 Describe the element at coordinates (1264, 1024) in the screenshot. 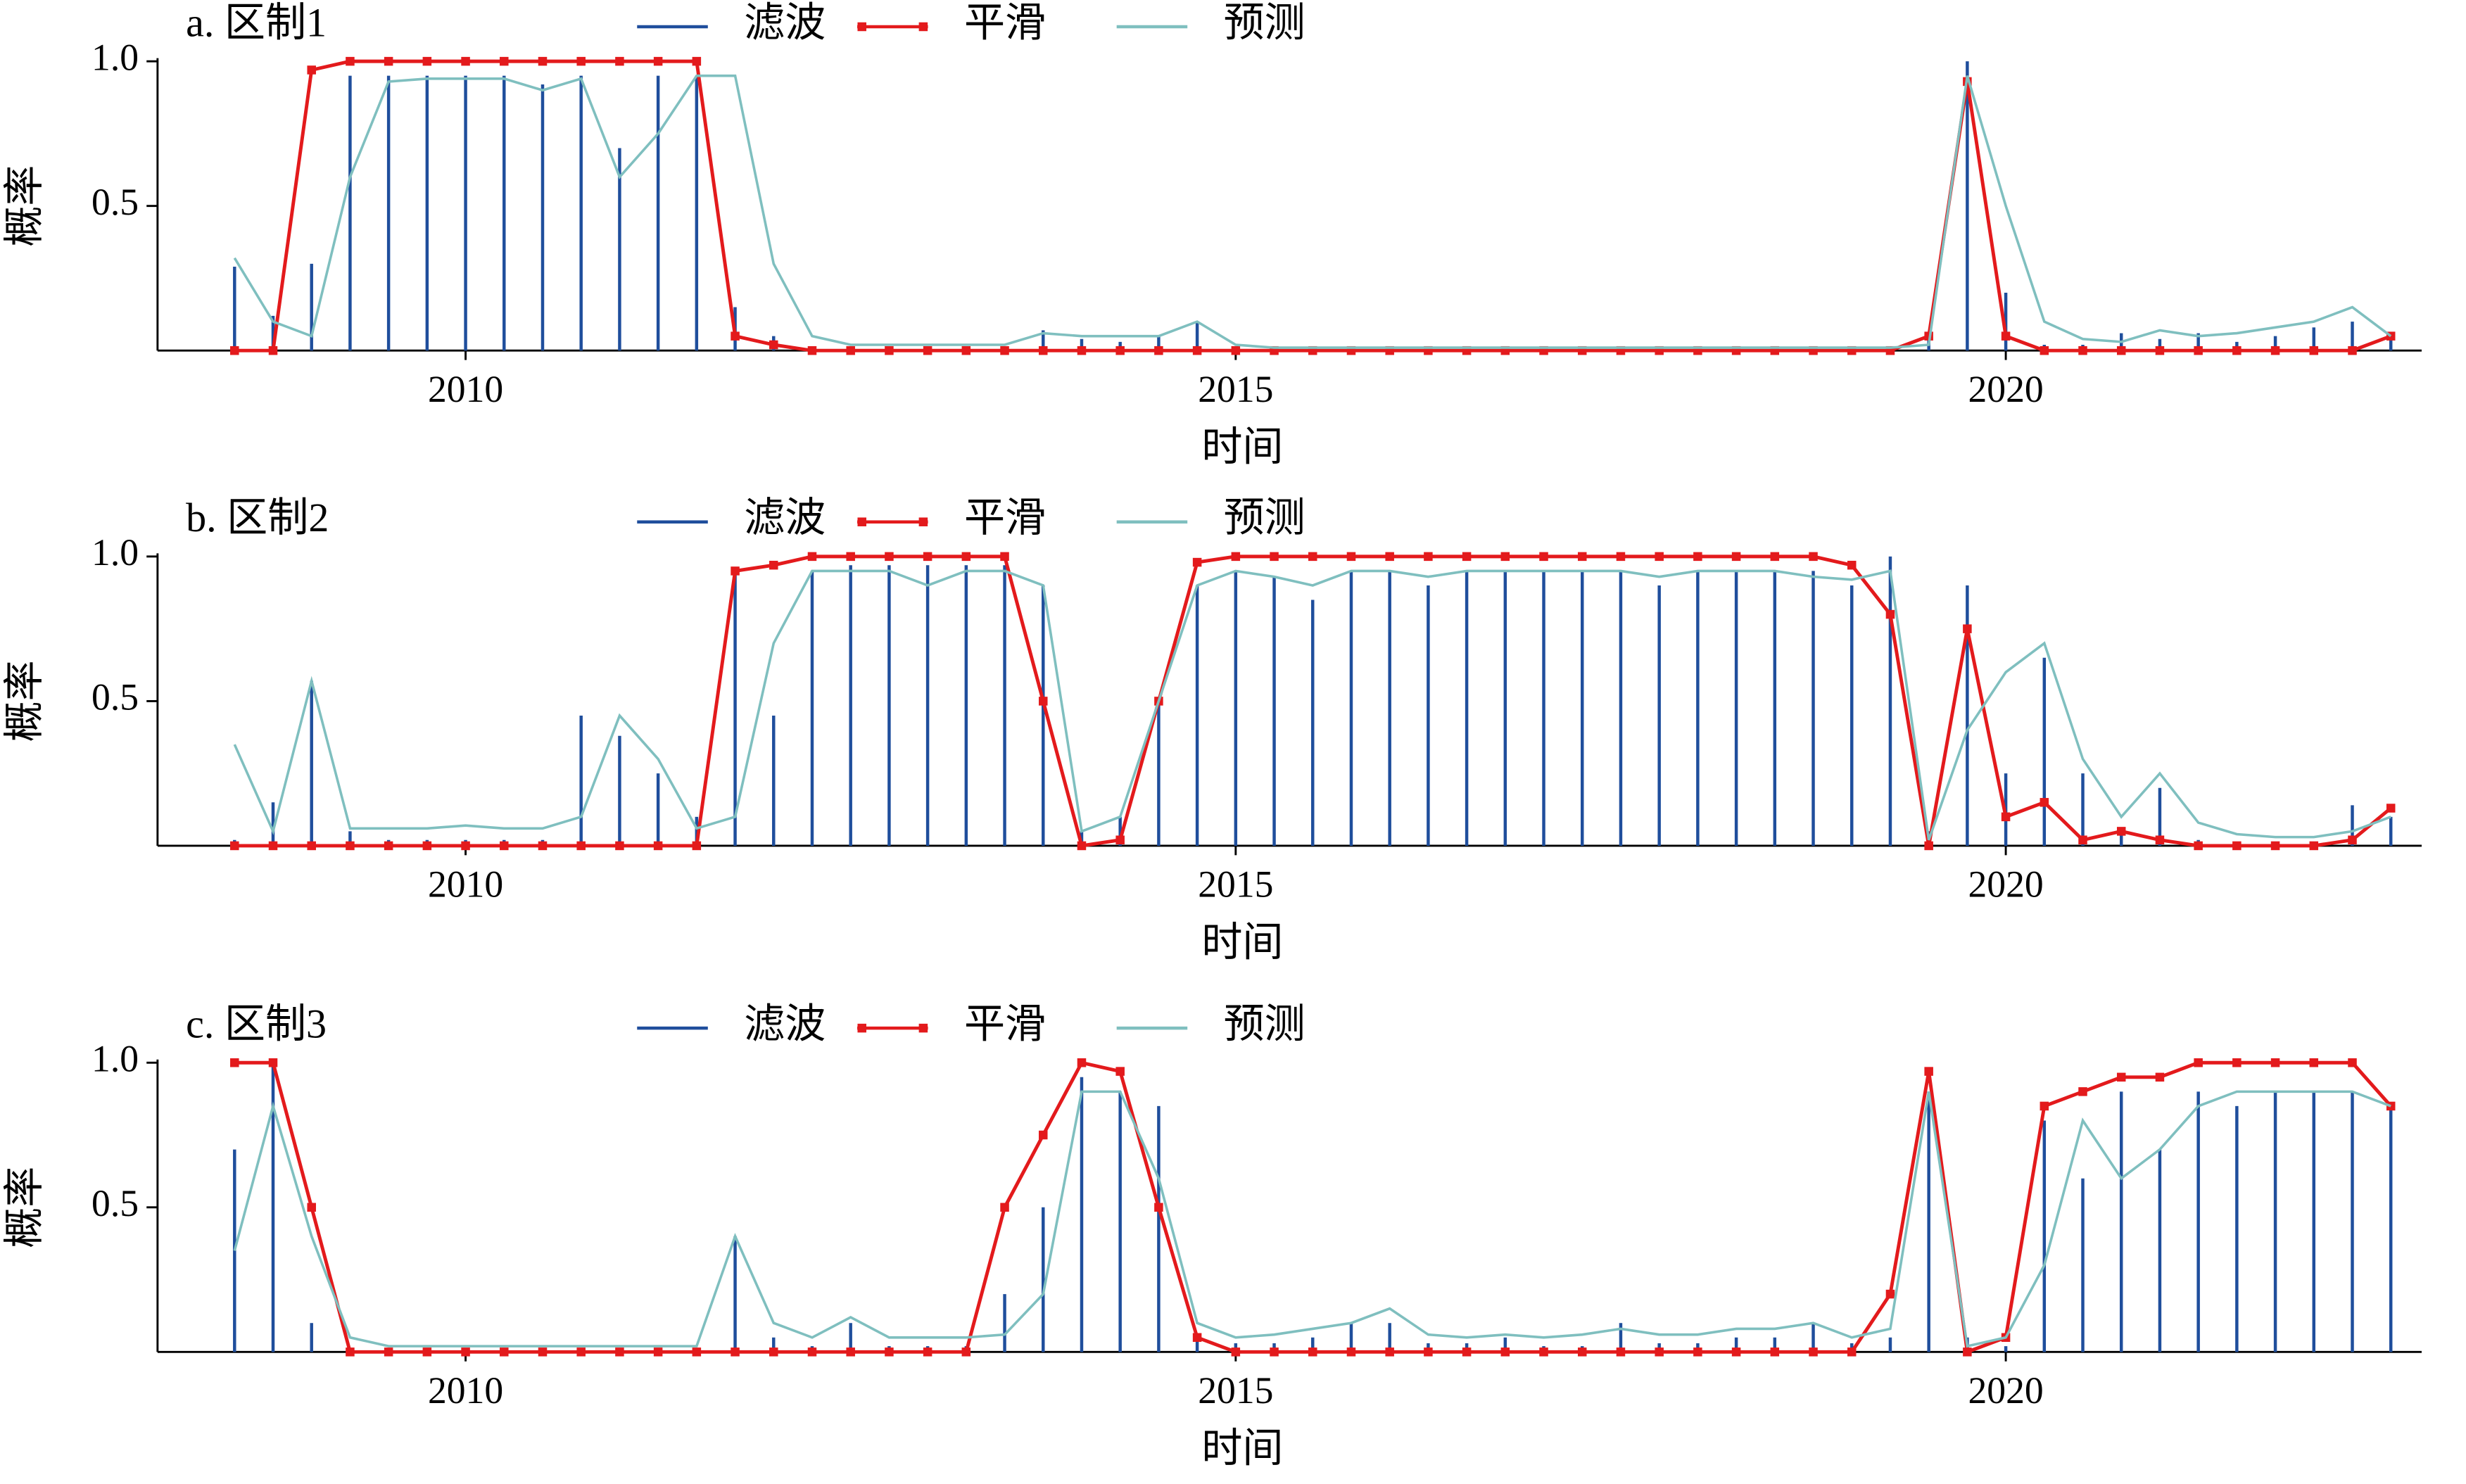

I see `legend-label: 预测` at that location.